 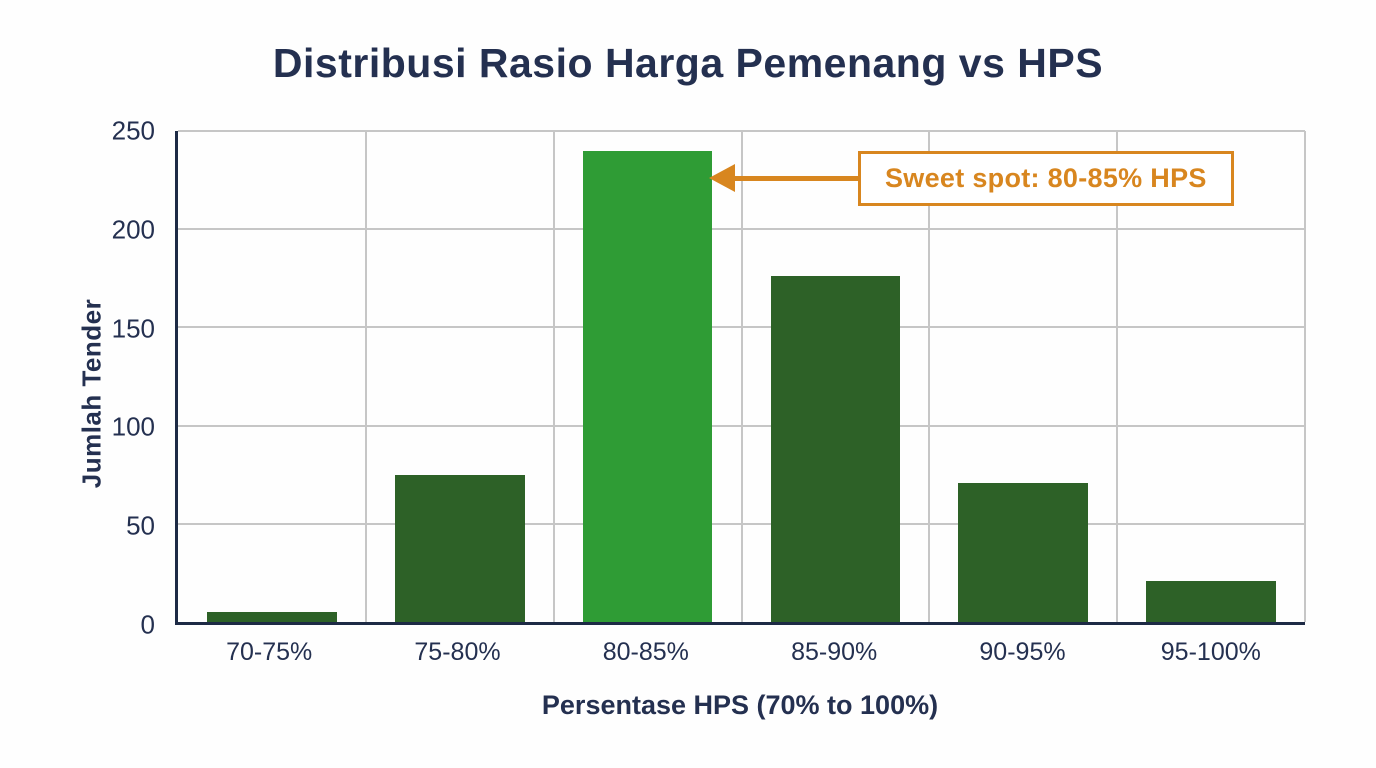 What do you see at coordinates (645, 652) in the screenshot?
I see `x-tick-label: 80-85%` at bounding box center [645, 652].